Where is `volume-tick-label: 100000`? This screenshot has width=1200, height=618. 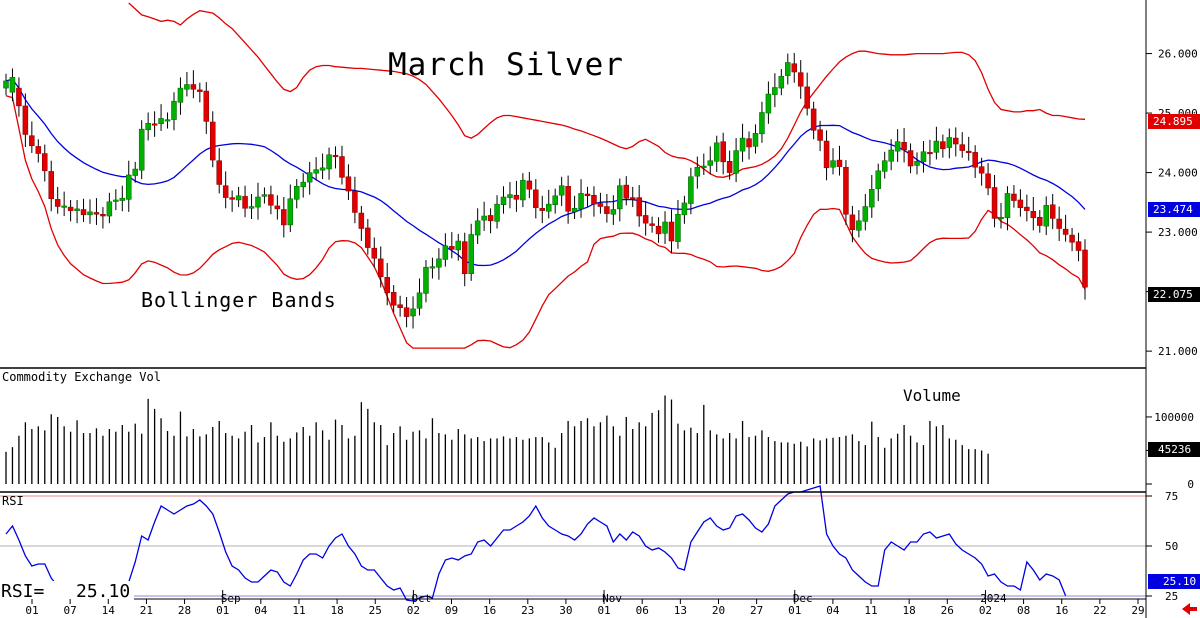 volume-tick-label: 100000 is located at coordinates (1174, 417).